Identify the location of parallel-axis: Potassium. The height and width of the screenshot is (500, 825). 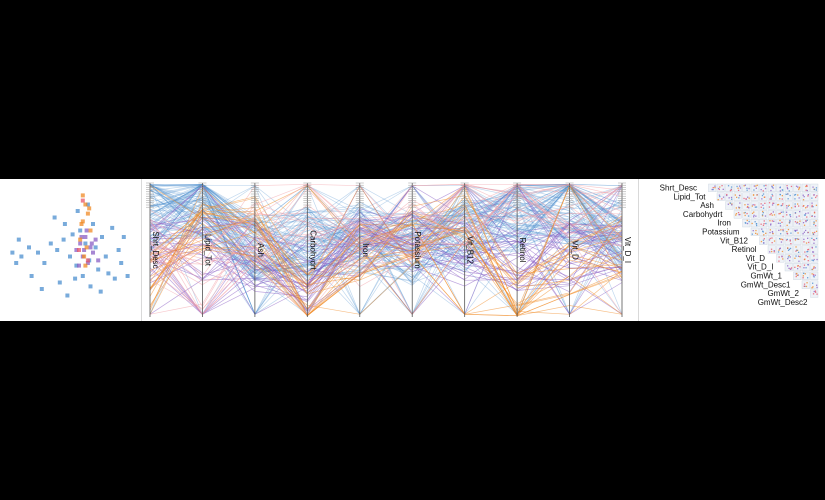
(415, 249).